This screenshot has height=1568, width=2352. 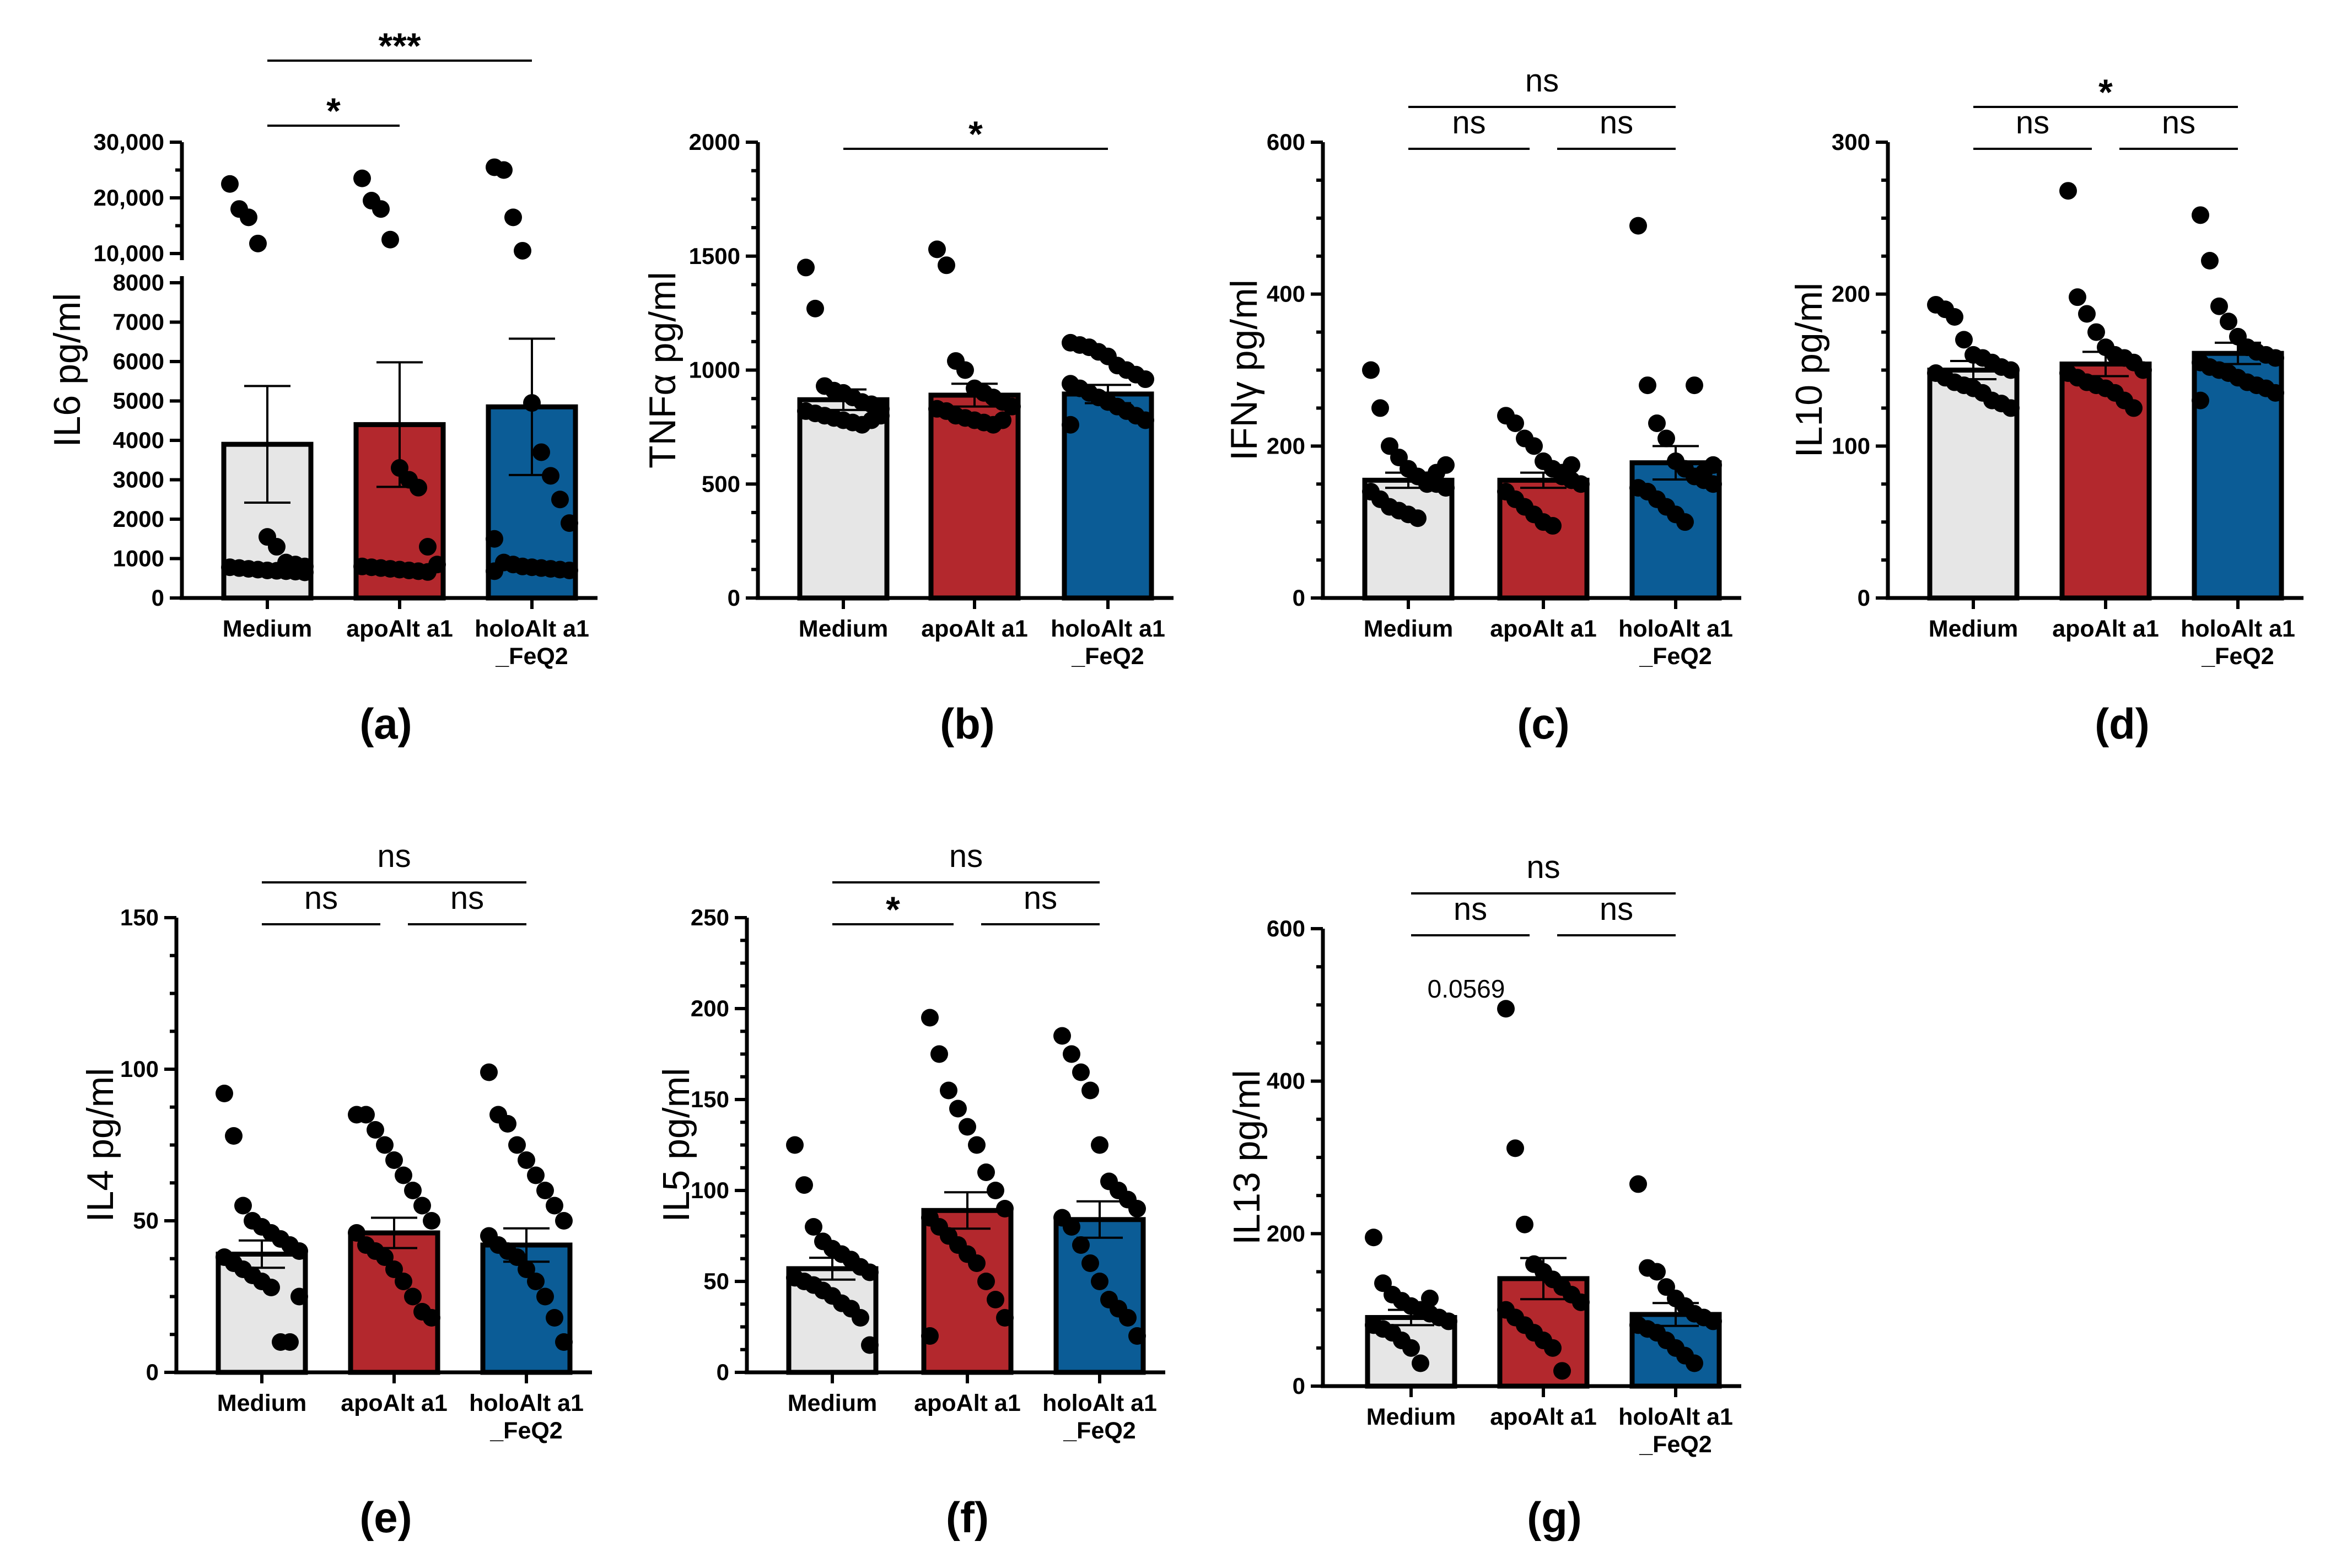 What do you see at coordinates (138, 322) in the screenshot?
I see `y-tick-label: 7000` at bounding box center [138, 322].